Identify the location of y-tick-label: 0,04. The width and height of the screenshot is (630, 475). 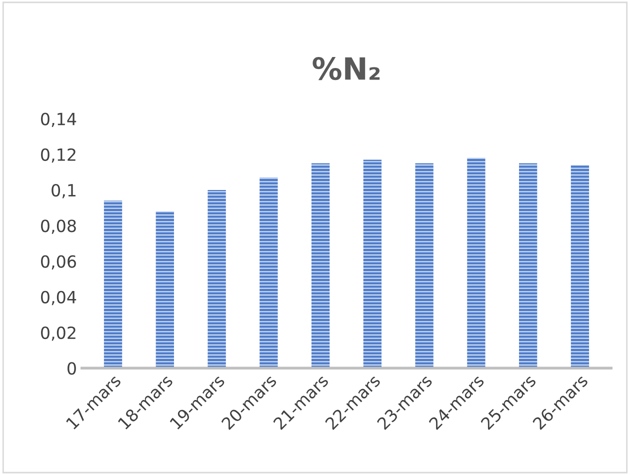
(58, 298).